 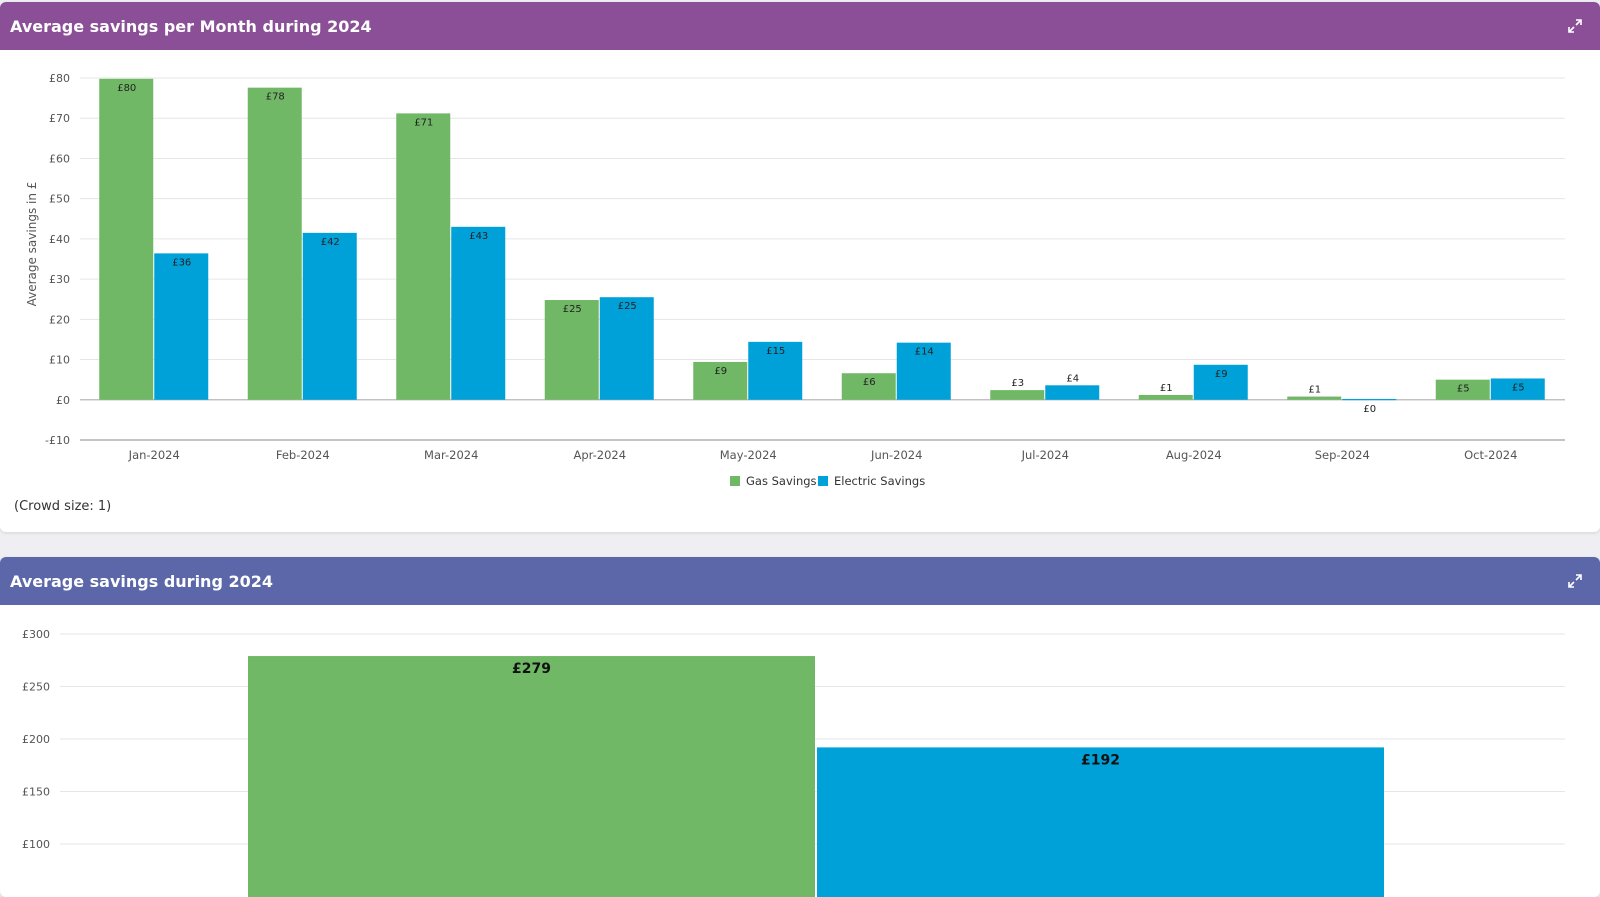 I want to click on x-tick-label: Jul-2024, so click(x=1045, y=455).